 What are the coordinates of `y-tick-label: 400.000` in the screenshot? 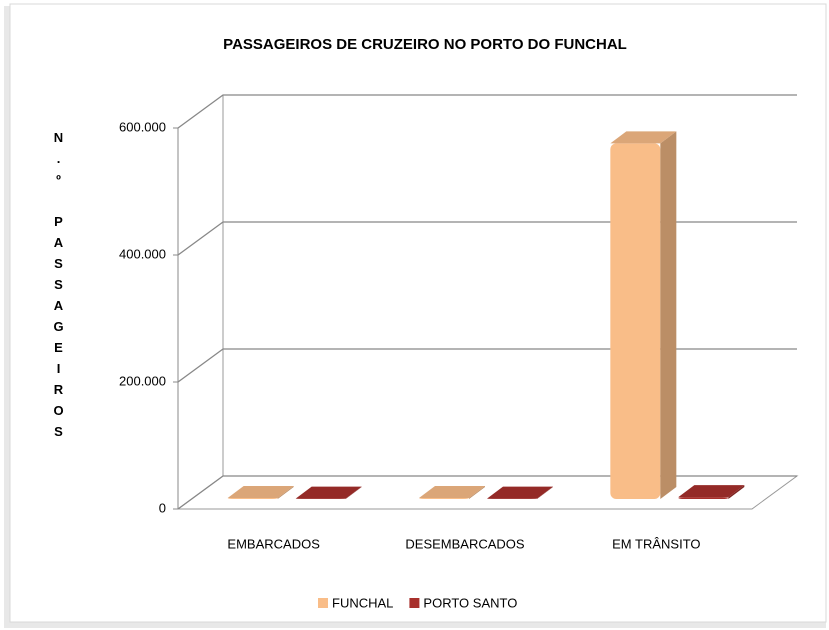 It's located at (142, 253).